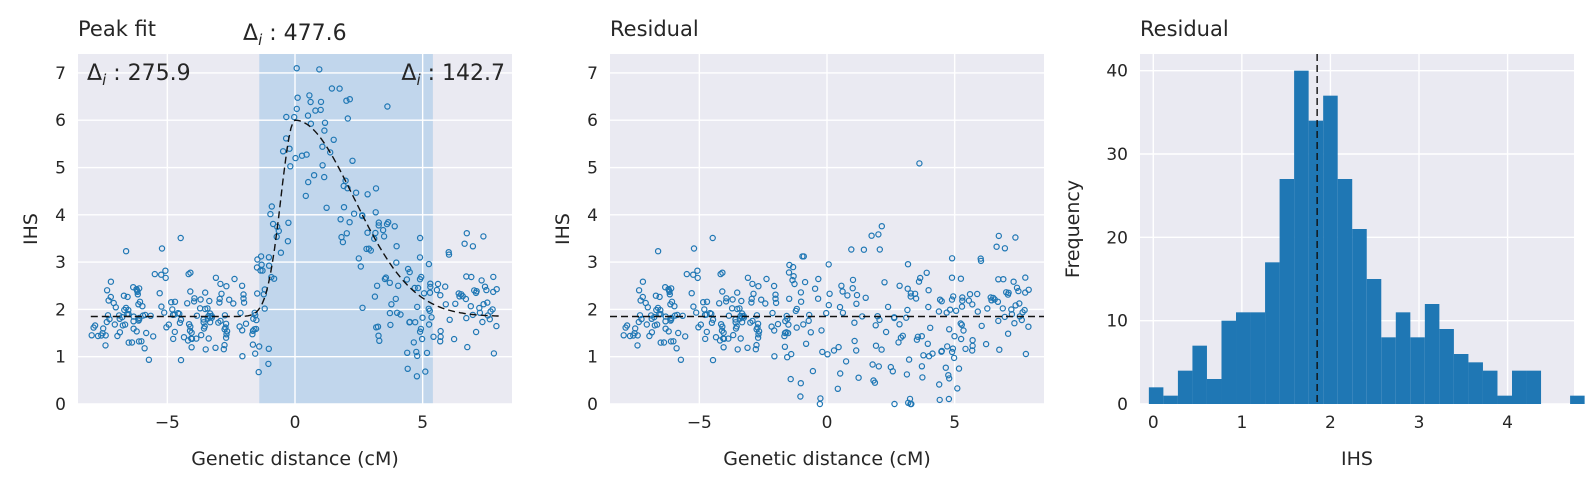  Describe the element at coordinates (592, 216) in the screenshot. I see `p2-ytick-label: 4` at that location.